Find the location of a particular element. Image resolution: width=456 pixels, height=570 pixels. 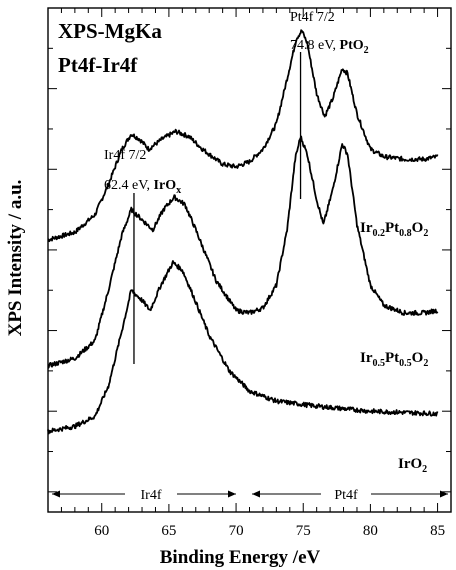

chart-title-line-2: Pt4f-Ir4f is located at coordinates (98, 65).